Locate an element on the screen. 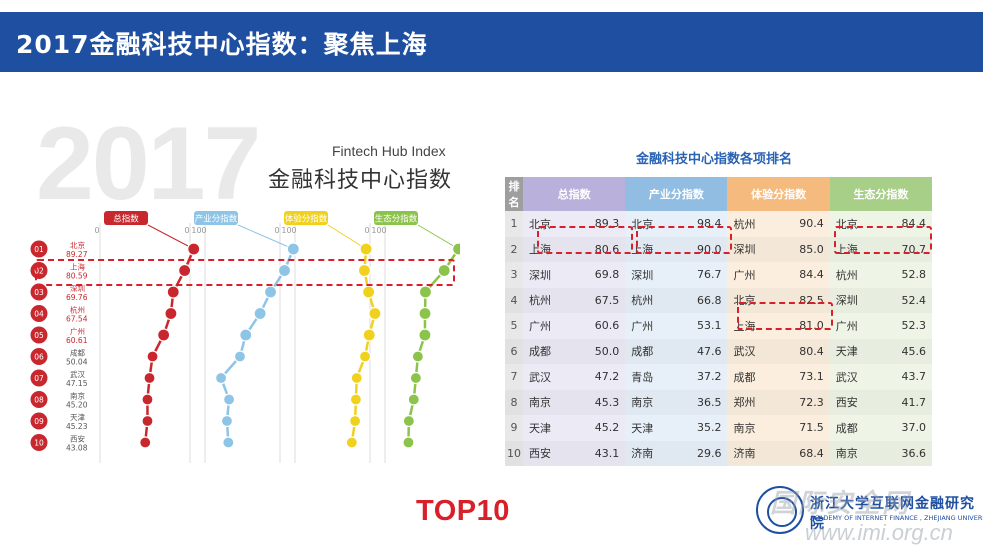 Image resolution: width=983 pixels, height=551 pixels. table-row: 7 武汉 47.2 青岛 37.2 成都 73.1 武汉 43.7 is located at coordinates (718, 377).